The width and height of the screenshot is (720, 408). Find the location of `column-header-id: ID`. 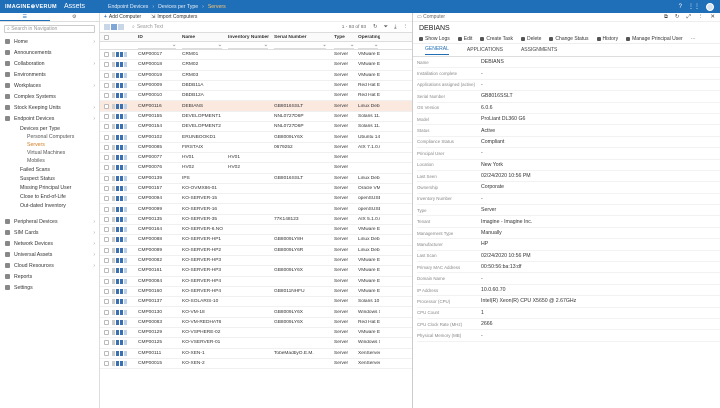

column-header-id: ID is located at coordinates (140, 37).